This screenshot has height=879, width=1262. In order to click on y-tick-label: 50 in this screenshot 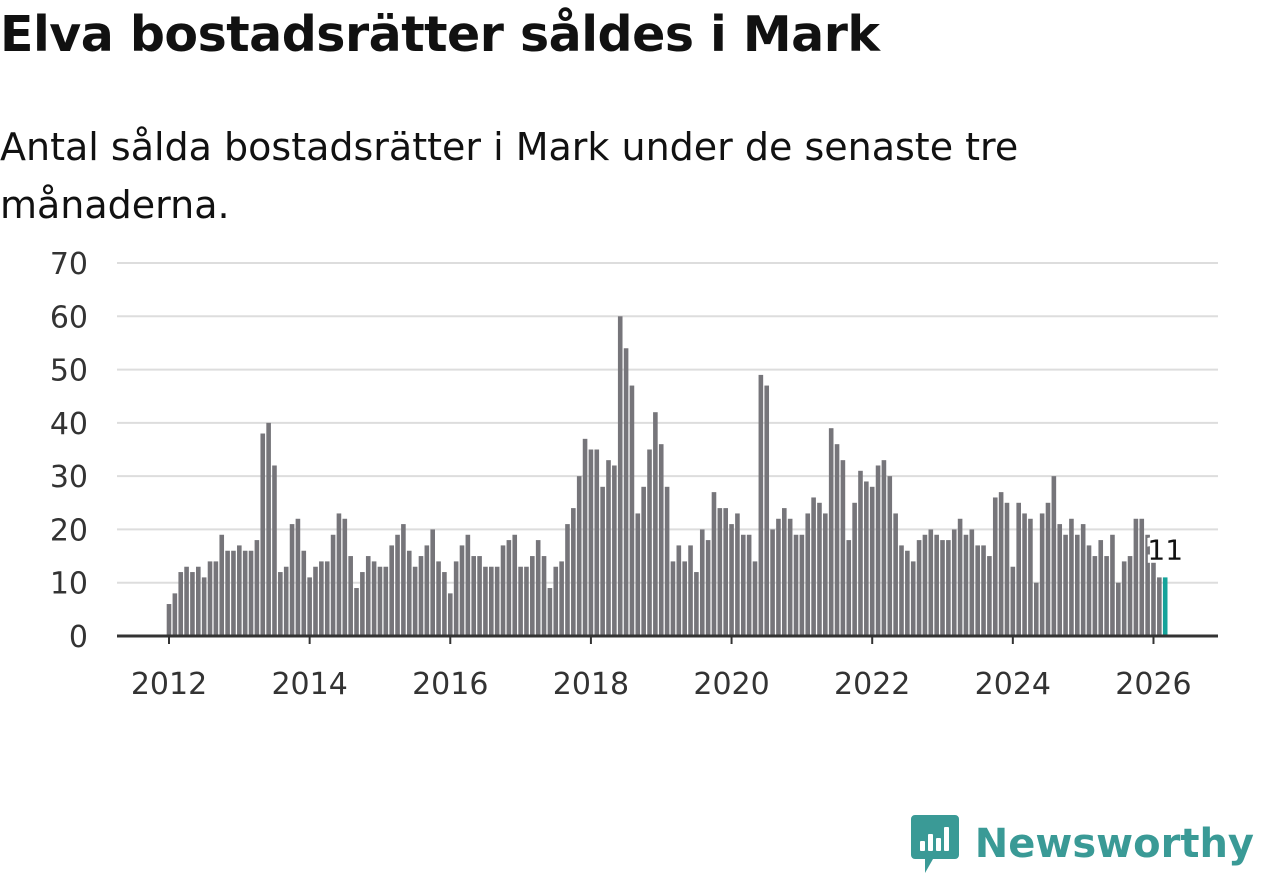, I will do `click(69, 371)`.